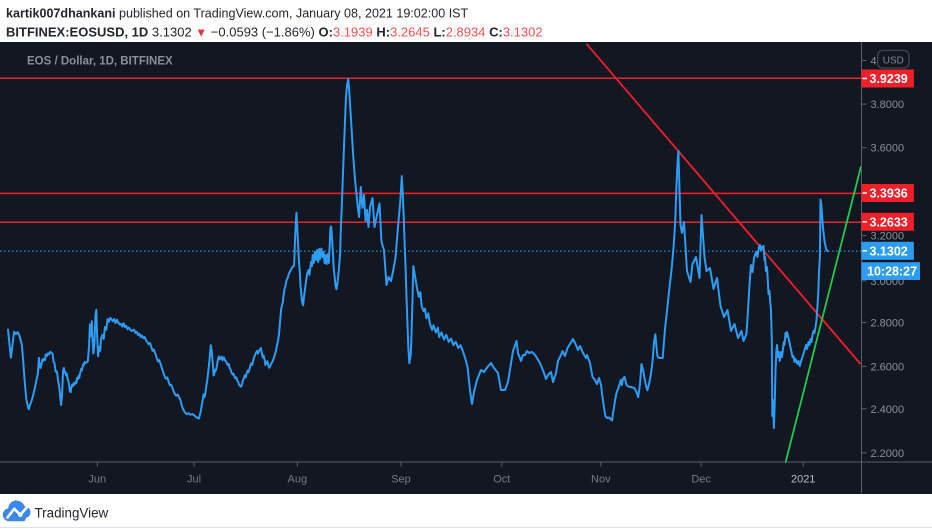 The image size is (932, 529). I want to click on svg-text: 2.4000, so click(888, 410).